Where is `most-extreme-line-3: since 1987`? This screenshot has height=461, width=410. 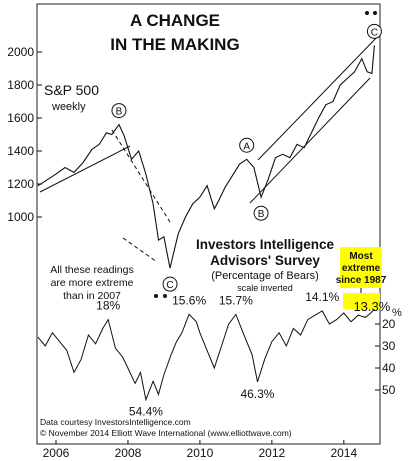 most-extreme-line-3: since 1987 is located at coordinates (361, 280).